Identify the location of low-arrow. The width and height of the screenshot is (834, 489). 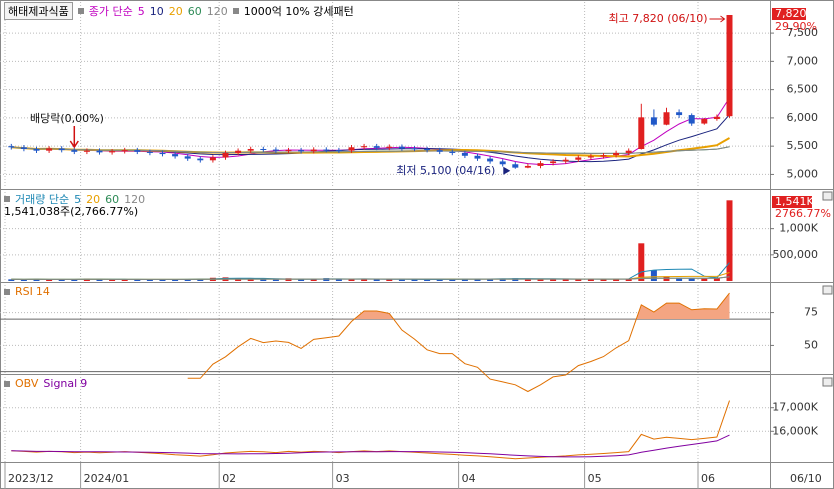
(507, 170).